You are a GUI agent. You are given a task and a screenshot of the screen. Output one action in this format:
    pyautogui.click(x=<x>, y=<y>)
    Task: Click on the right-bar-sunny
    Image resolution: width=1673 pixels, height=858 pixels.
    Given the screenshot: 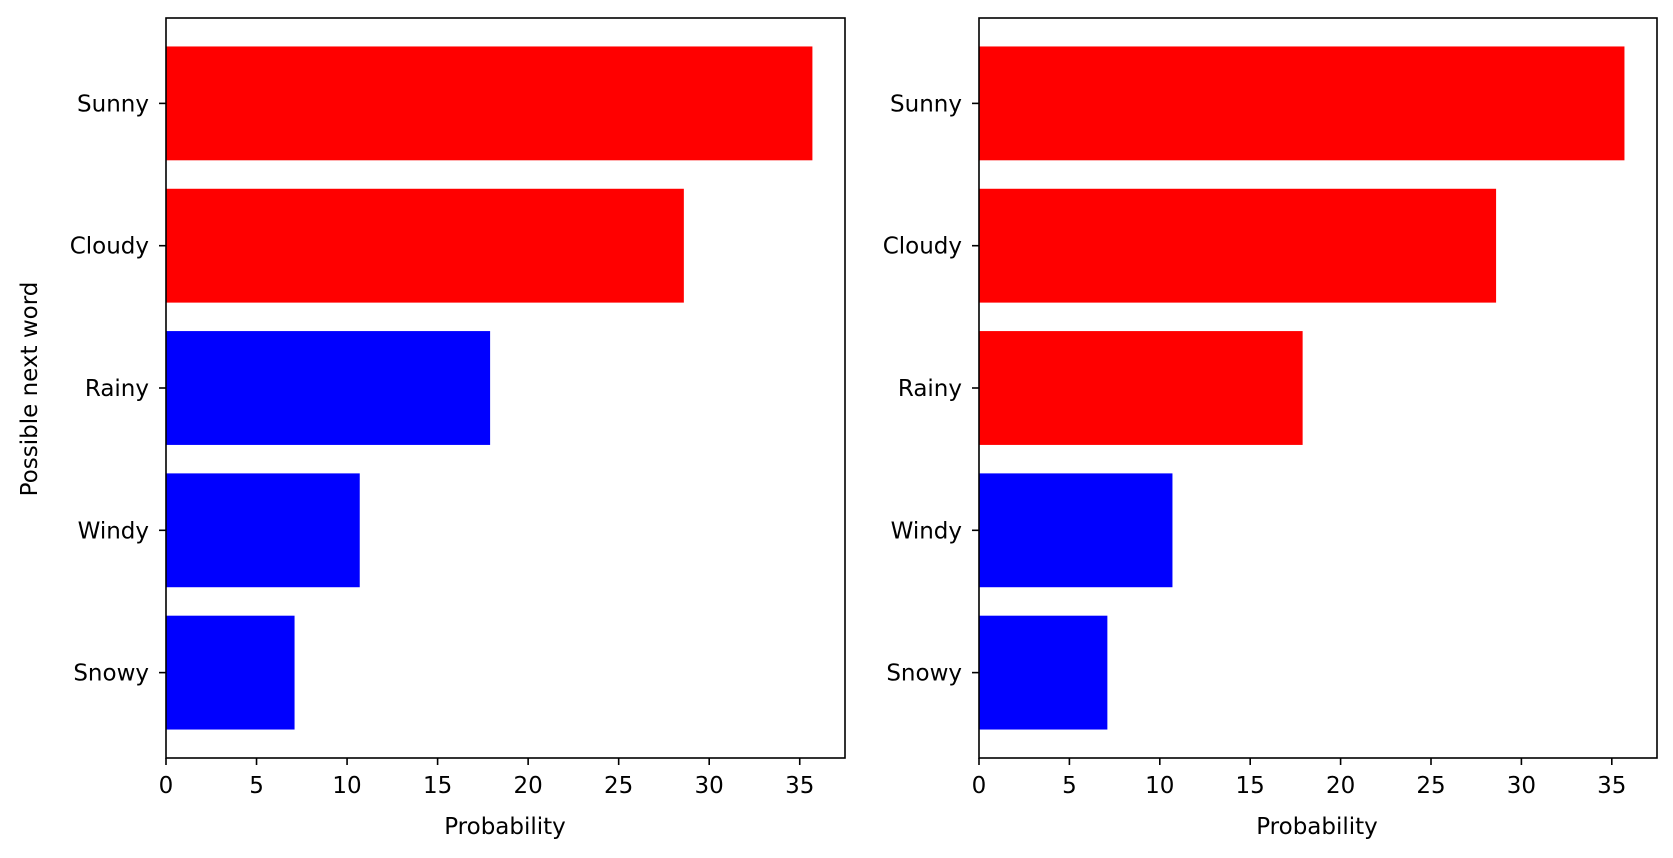 What is the action you would take?
    pyautogui.click(x=1302, y=103)
    